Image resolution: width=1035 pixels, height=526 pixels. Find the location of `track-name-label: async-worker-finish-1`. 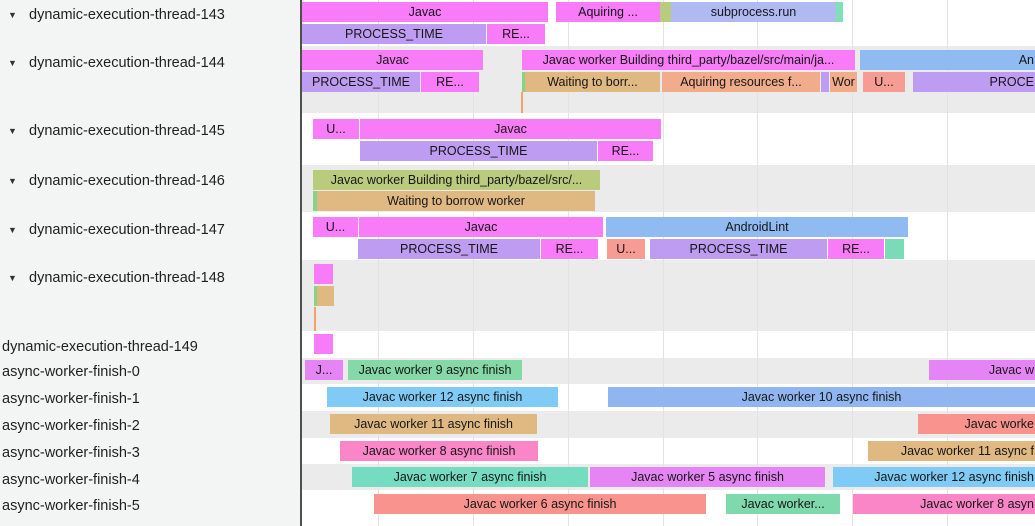

track-name-label: async-worker-finish-1 is located at coordinates (71, 398).